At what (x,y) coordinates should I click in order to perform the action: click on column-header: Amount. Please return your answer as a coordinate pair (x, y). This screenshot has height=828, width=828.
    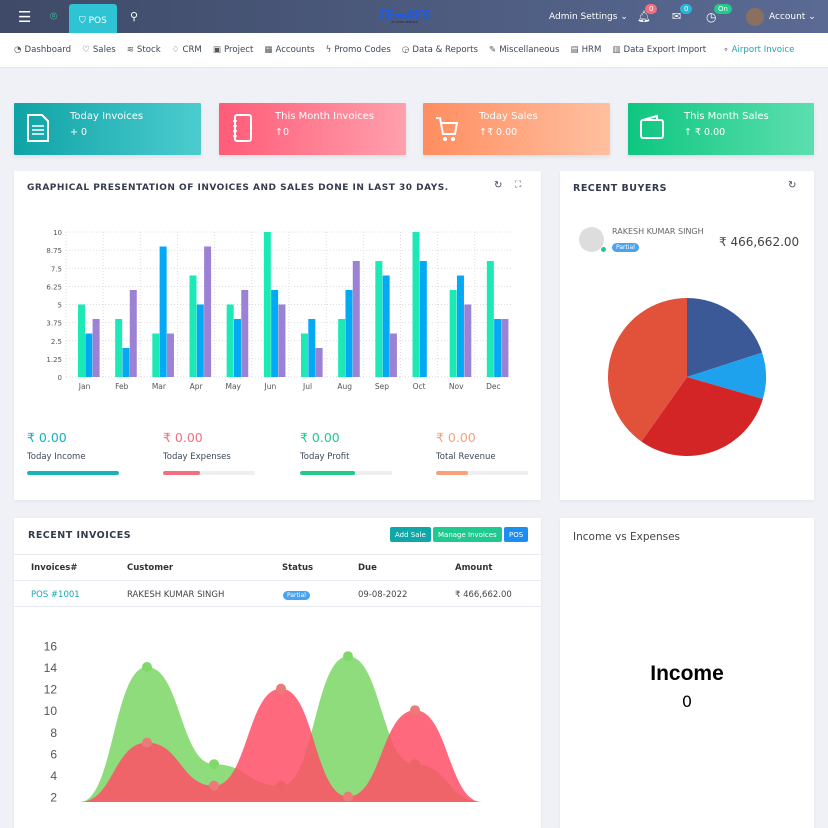
    Looking at the image, I should click on (474, 568).